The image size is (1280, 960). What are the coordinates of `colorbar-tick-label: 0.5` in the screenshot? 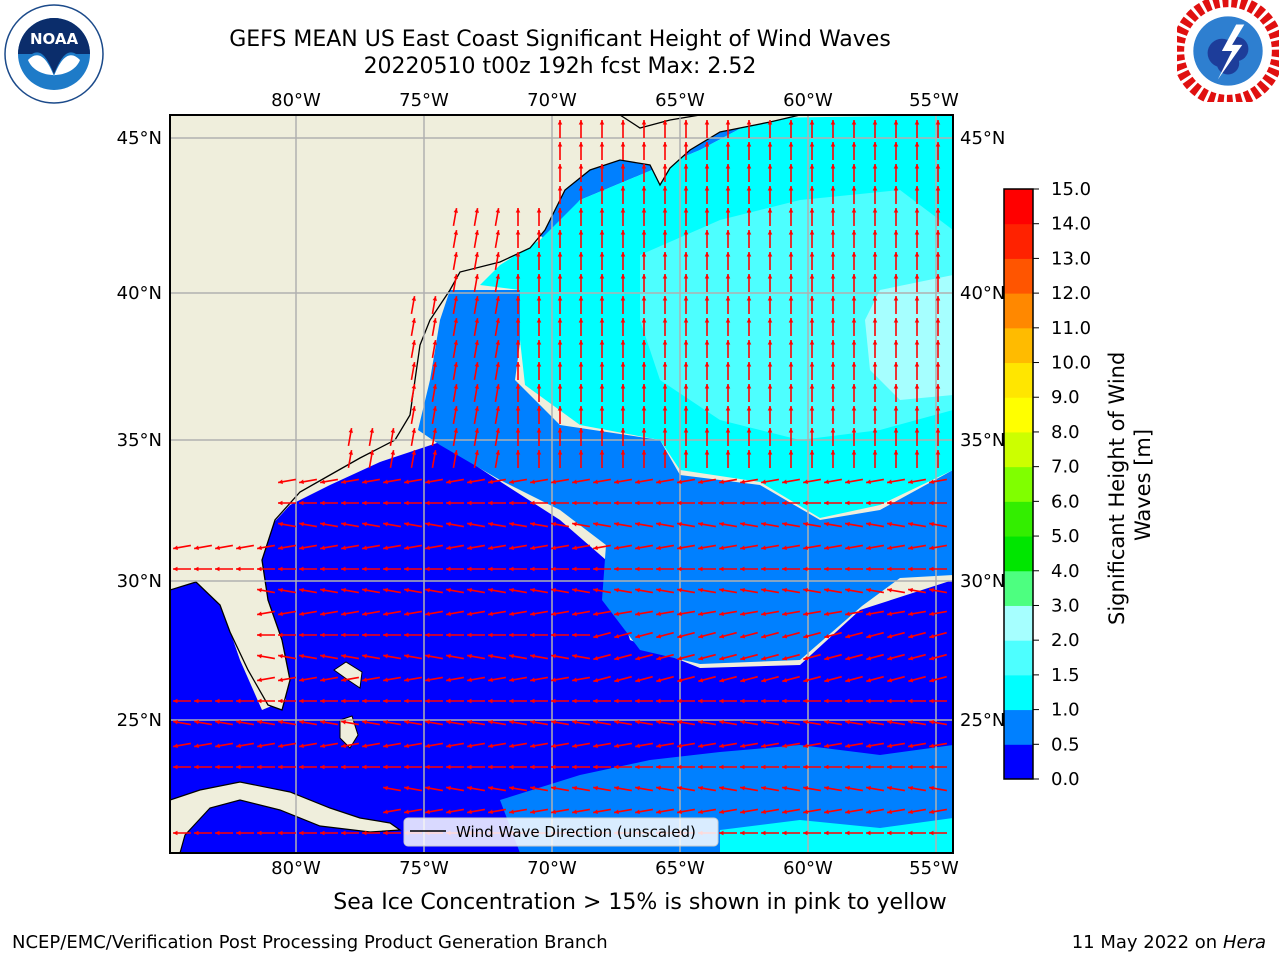 It's located at (1065, 744).